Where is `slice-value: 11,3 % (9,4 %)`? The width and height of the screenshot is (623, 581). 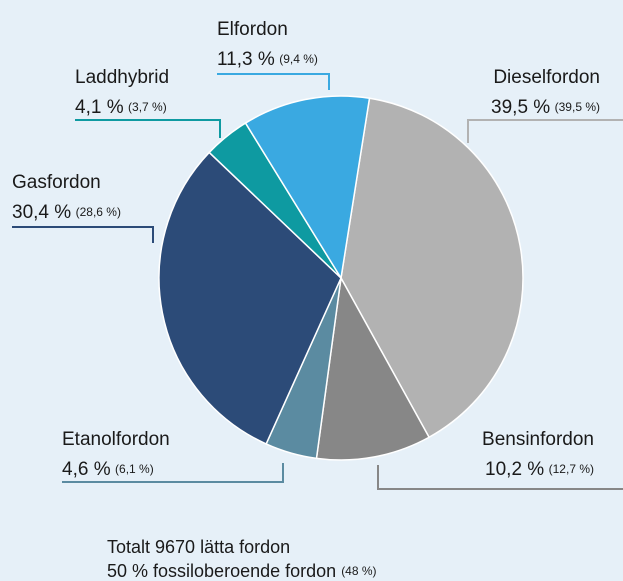
slice-value: 11,3 % (9,4 %) is located at coordinates (267, 59).